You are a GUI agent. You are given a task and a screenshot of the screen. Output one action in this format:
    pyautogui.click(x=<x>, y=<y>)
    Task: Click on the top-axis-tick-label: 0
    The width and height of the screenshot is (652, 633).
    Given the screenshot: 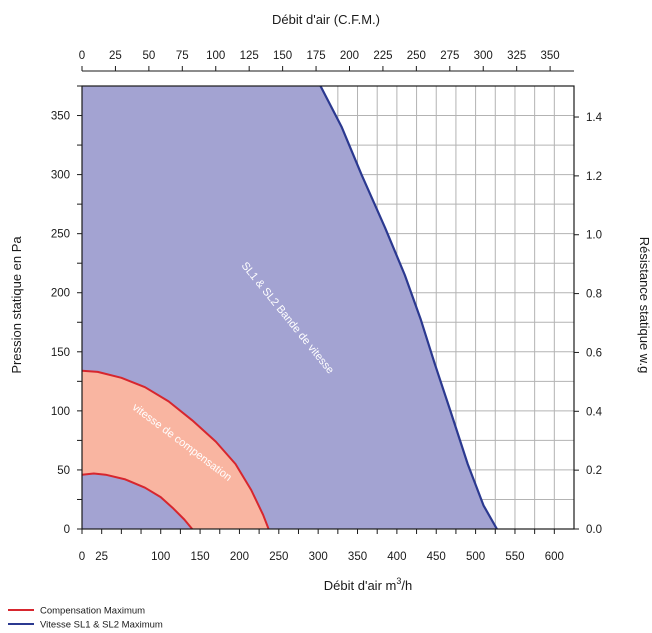 What is the action you would take?
    pyautogui.click(x=82, y=56)
    